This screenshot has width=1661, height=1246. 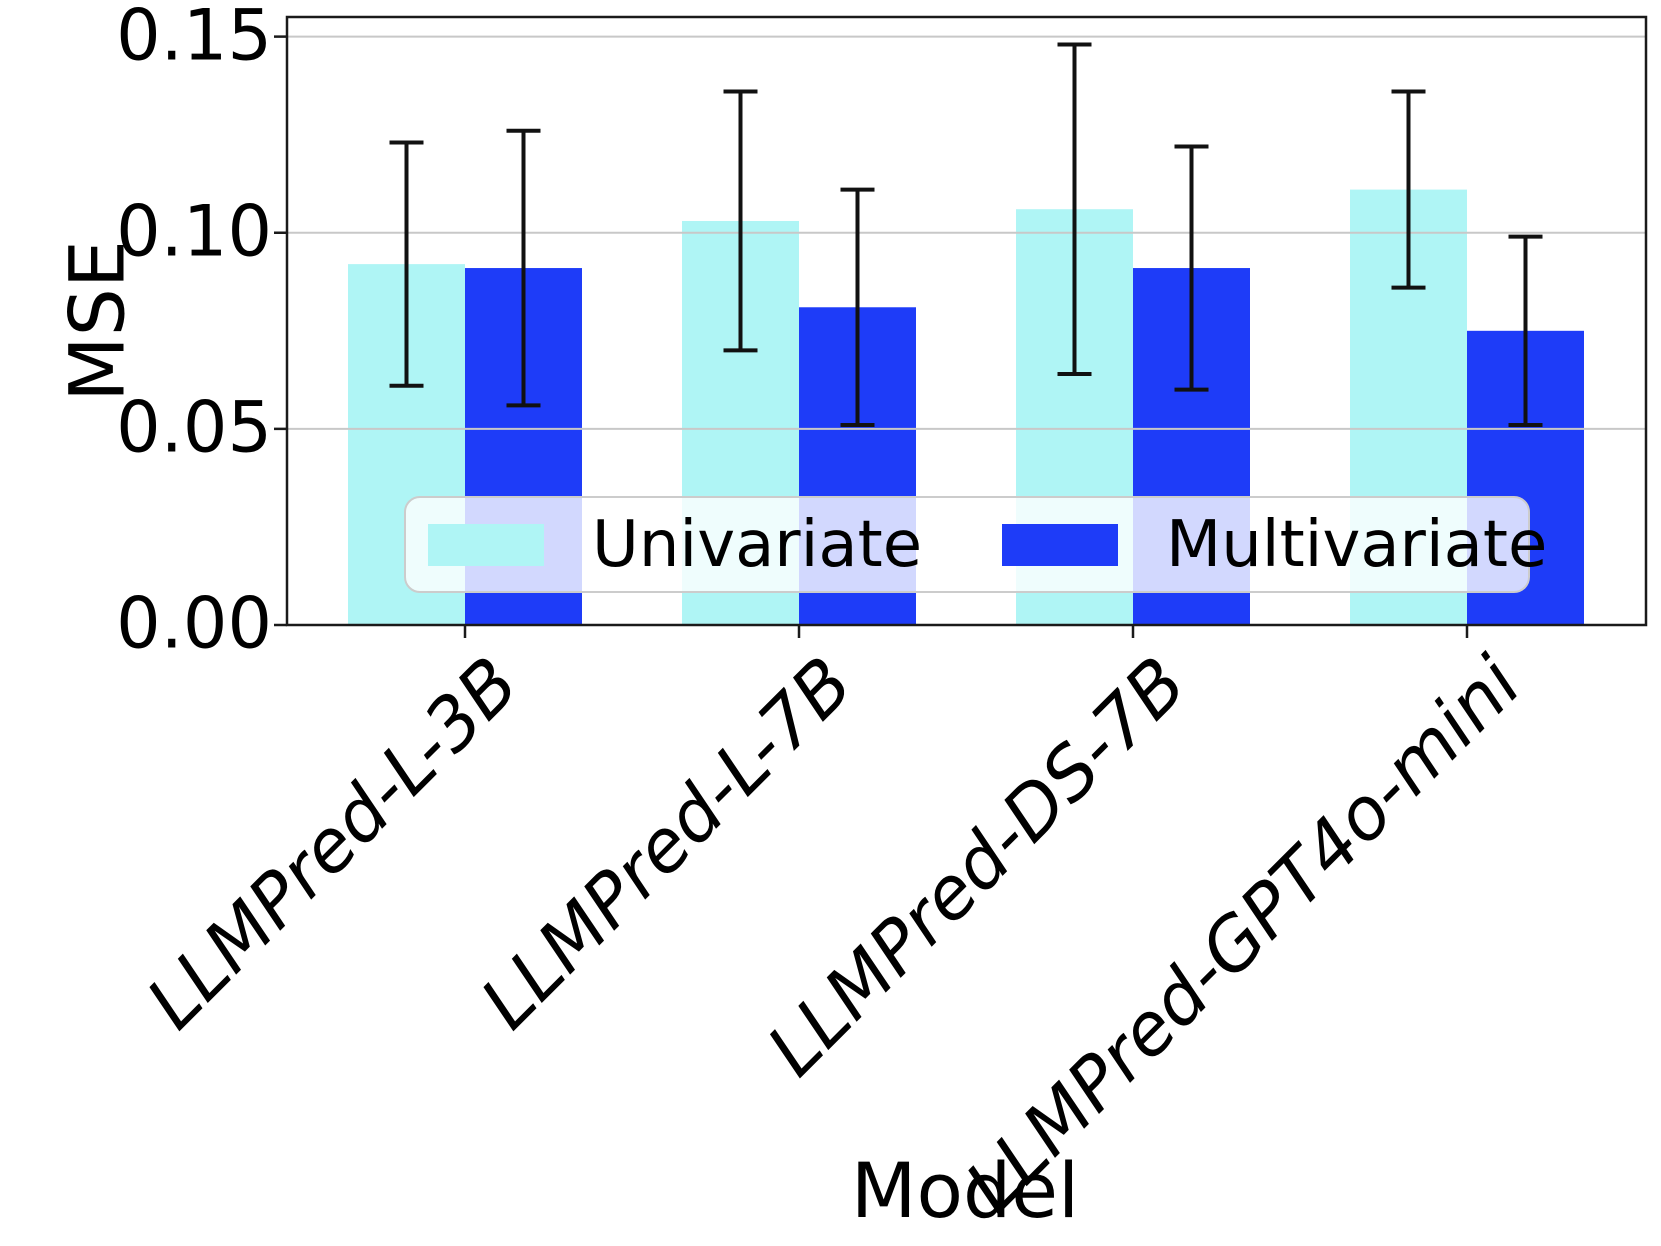 I want to click on legend-swatch-univariate, so click(x=486, y=544).